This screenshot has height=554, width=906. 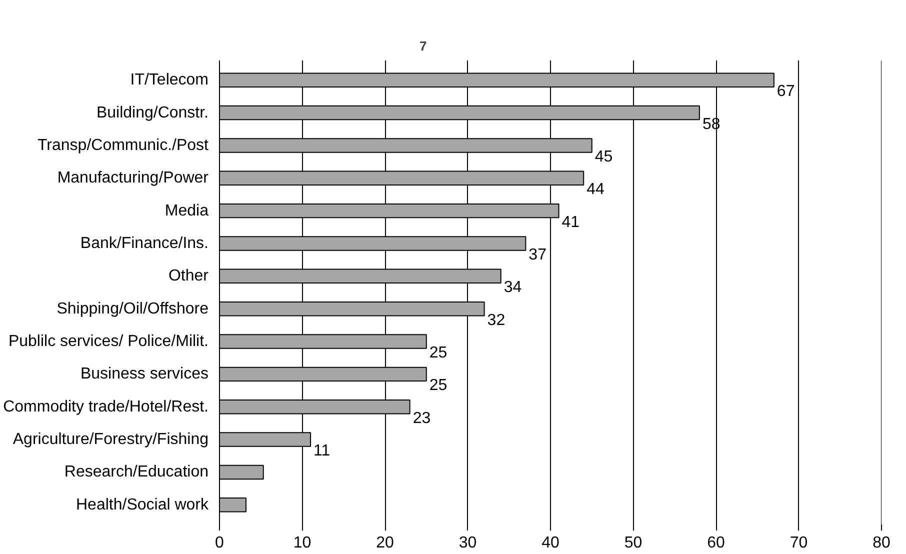 I want to click on data-label: 41, so click(x=571, y=222).